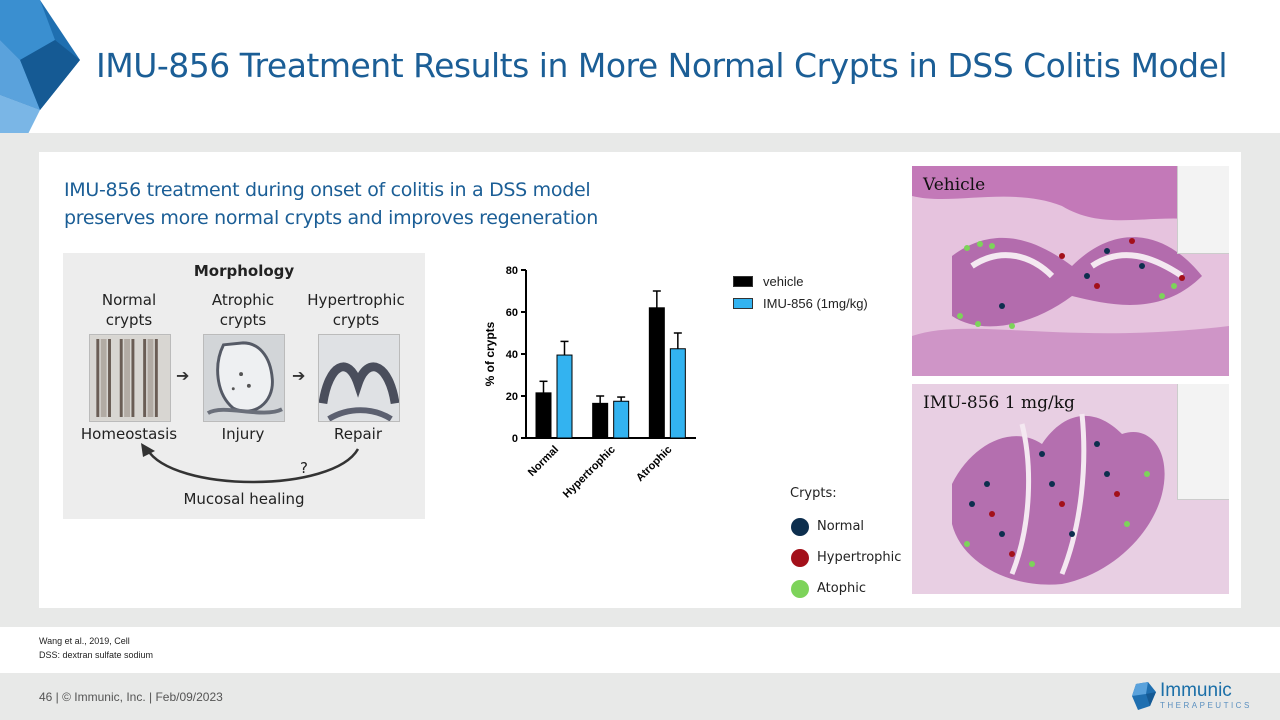 The image size is (1280, 720). What do you see at coordinates (243, 300) in the screenshot?
I see `atrophic-crypts-label-line1: Atrophic` at bounding box center [243, 300].